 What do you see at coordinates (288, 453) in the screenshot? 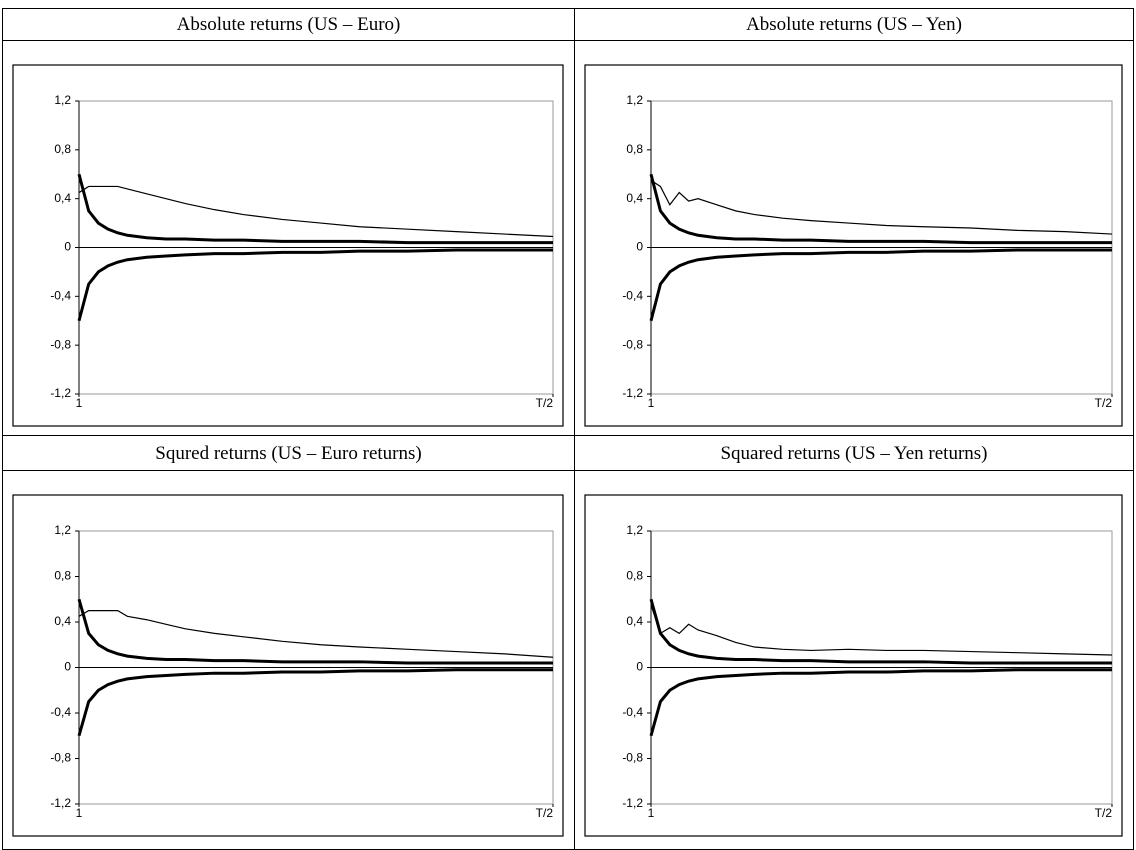
I see `cell-title: Squred returns (US – Euro returns)` at bounding box center [288, 453].